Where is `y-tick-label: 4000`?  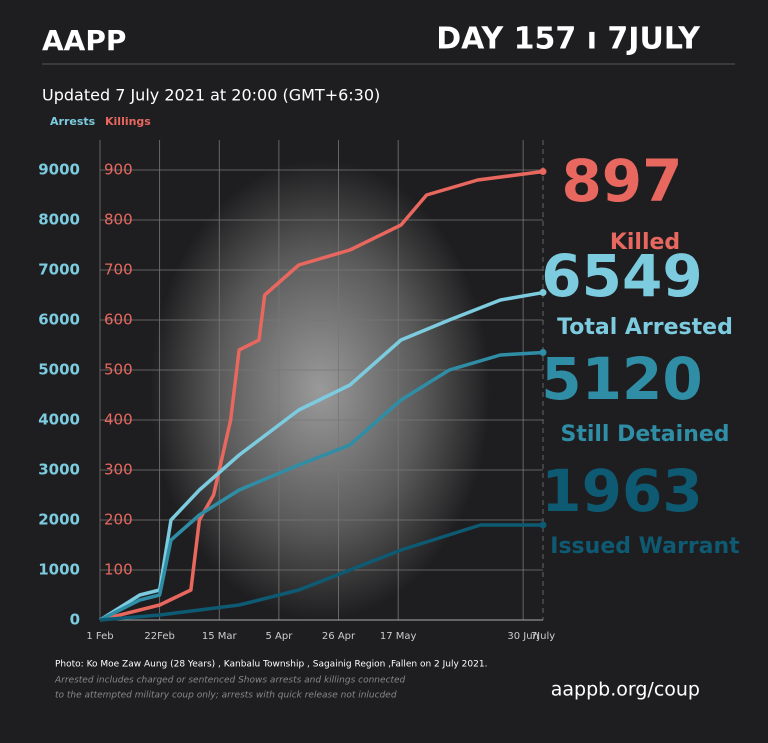
y-tick-label: 4000 is located at coordinates (59, 420).